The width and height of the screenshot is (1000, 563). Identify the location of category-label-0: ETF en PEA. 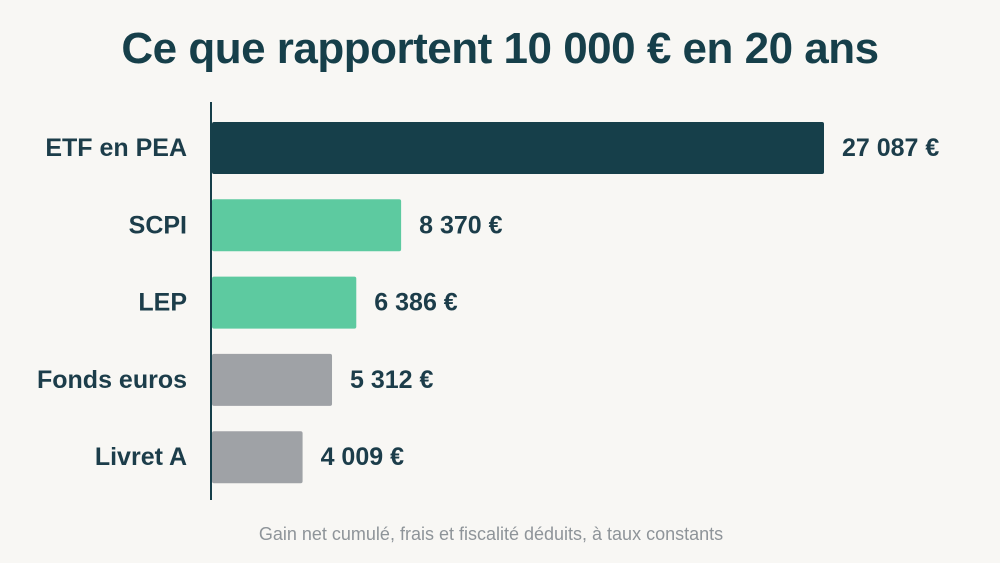
(116, 148).